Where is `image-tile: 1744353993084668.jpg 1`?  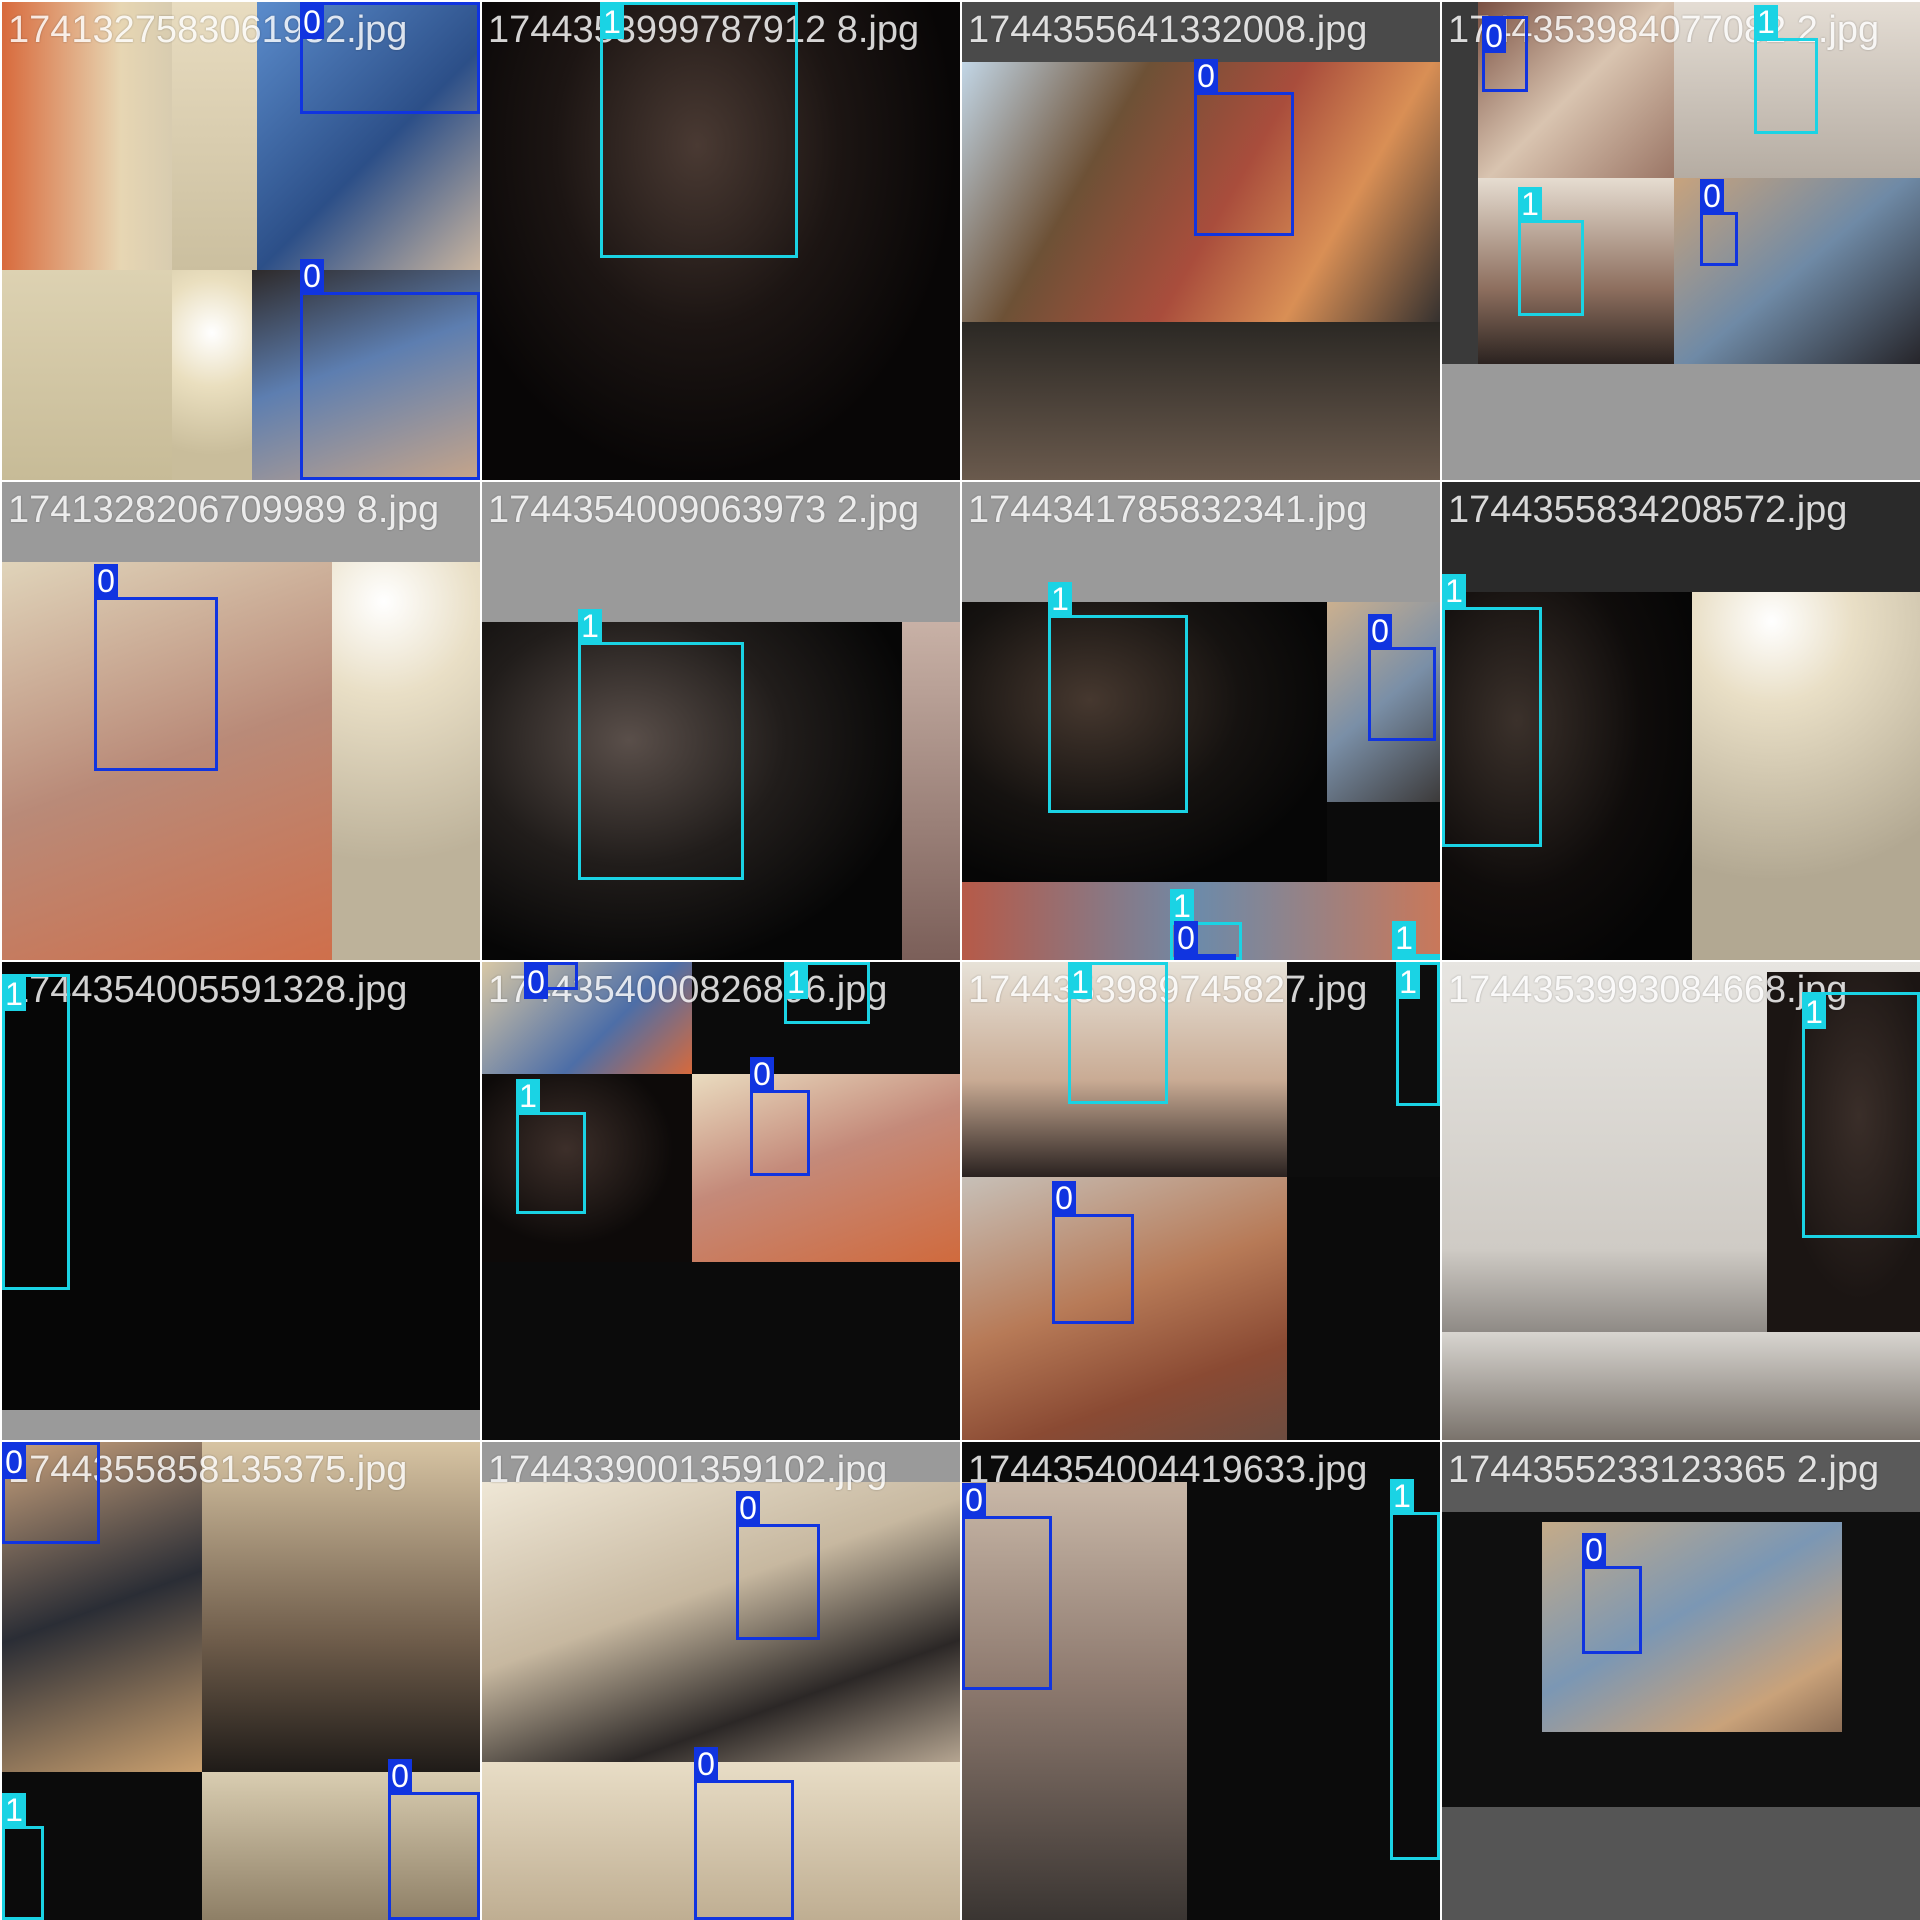
image-tile: 1744353993084668.jpg 1 is located at coordinates (1681, 1201).